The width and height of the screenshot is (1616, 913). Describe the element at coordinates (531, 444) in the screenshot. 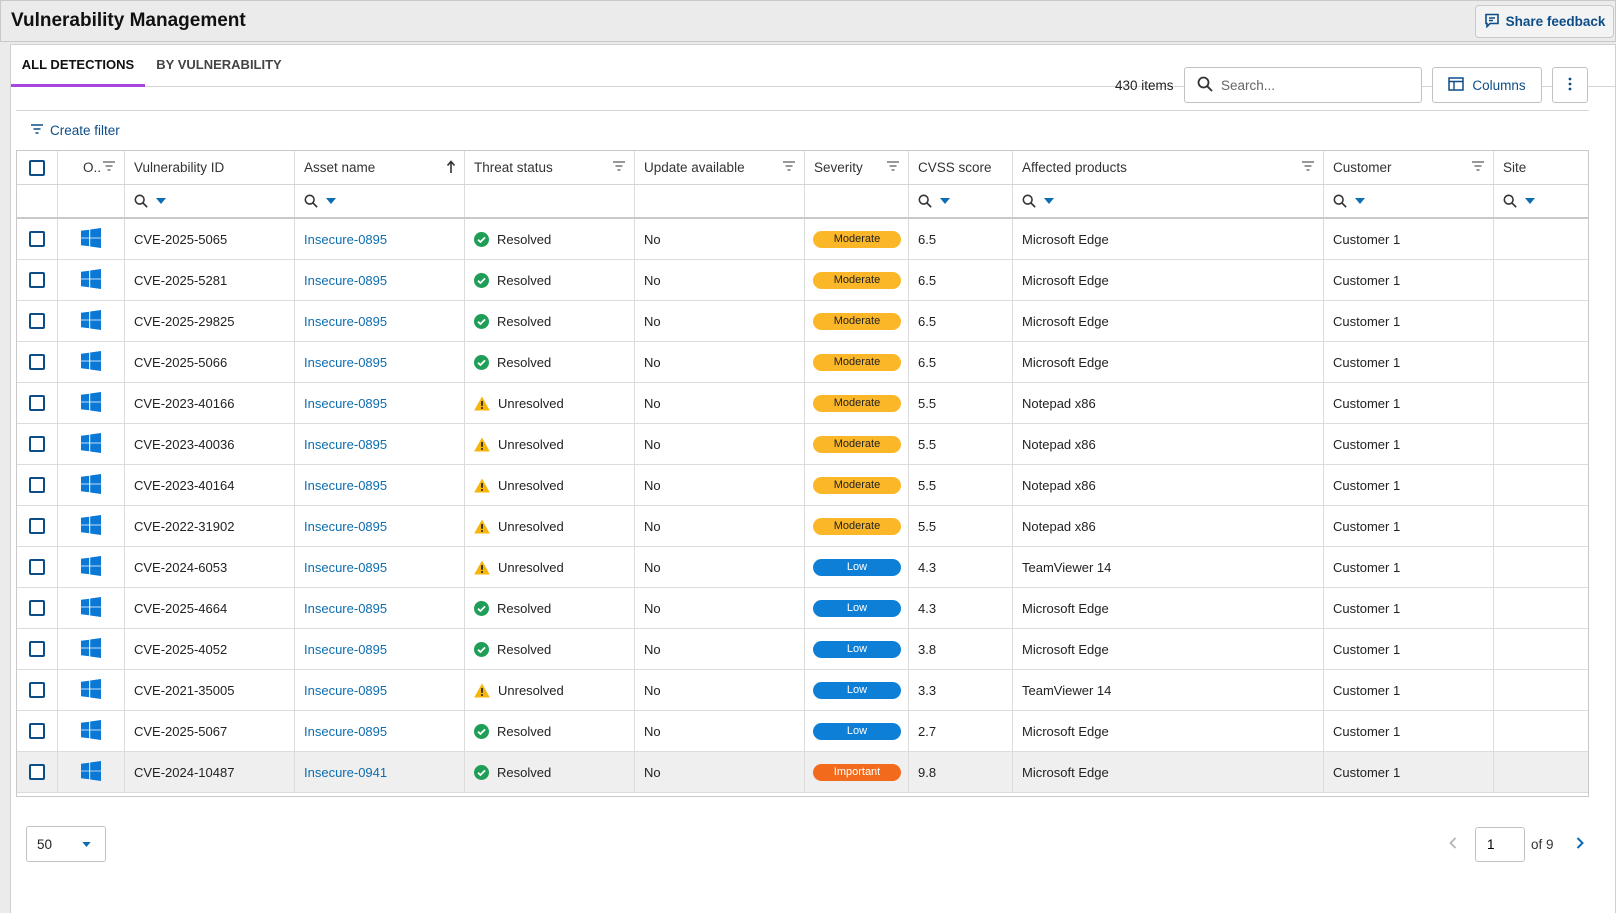

I see `threat-status-label: Unresolved` at that location.